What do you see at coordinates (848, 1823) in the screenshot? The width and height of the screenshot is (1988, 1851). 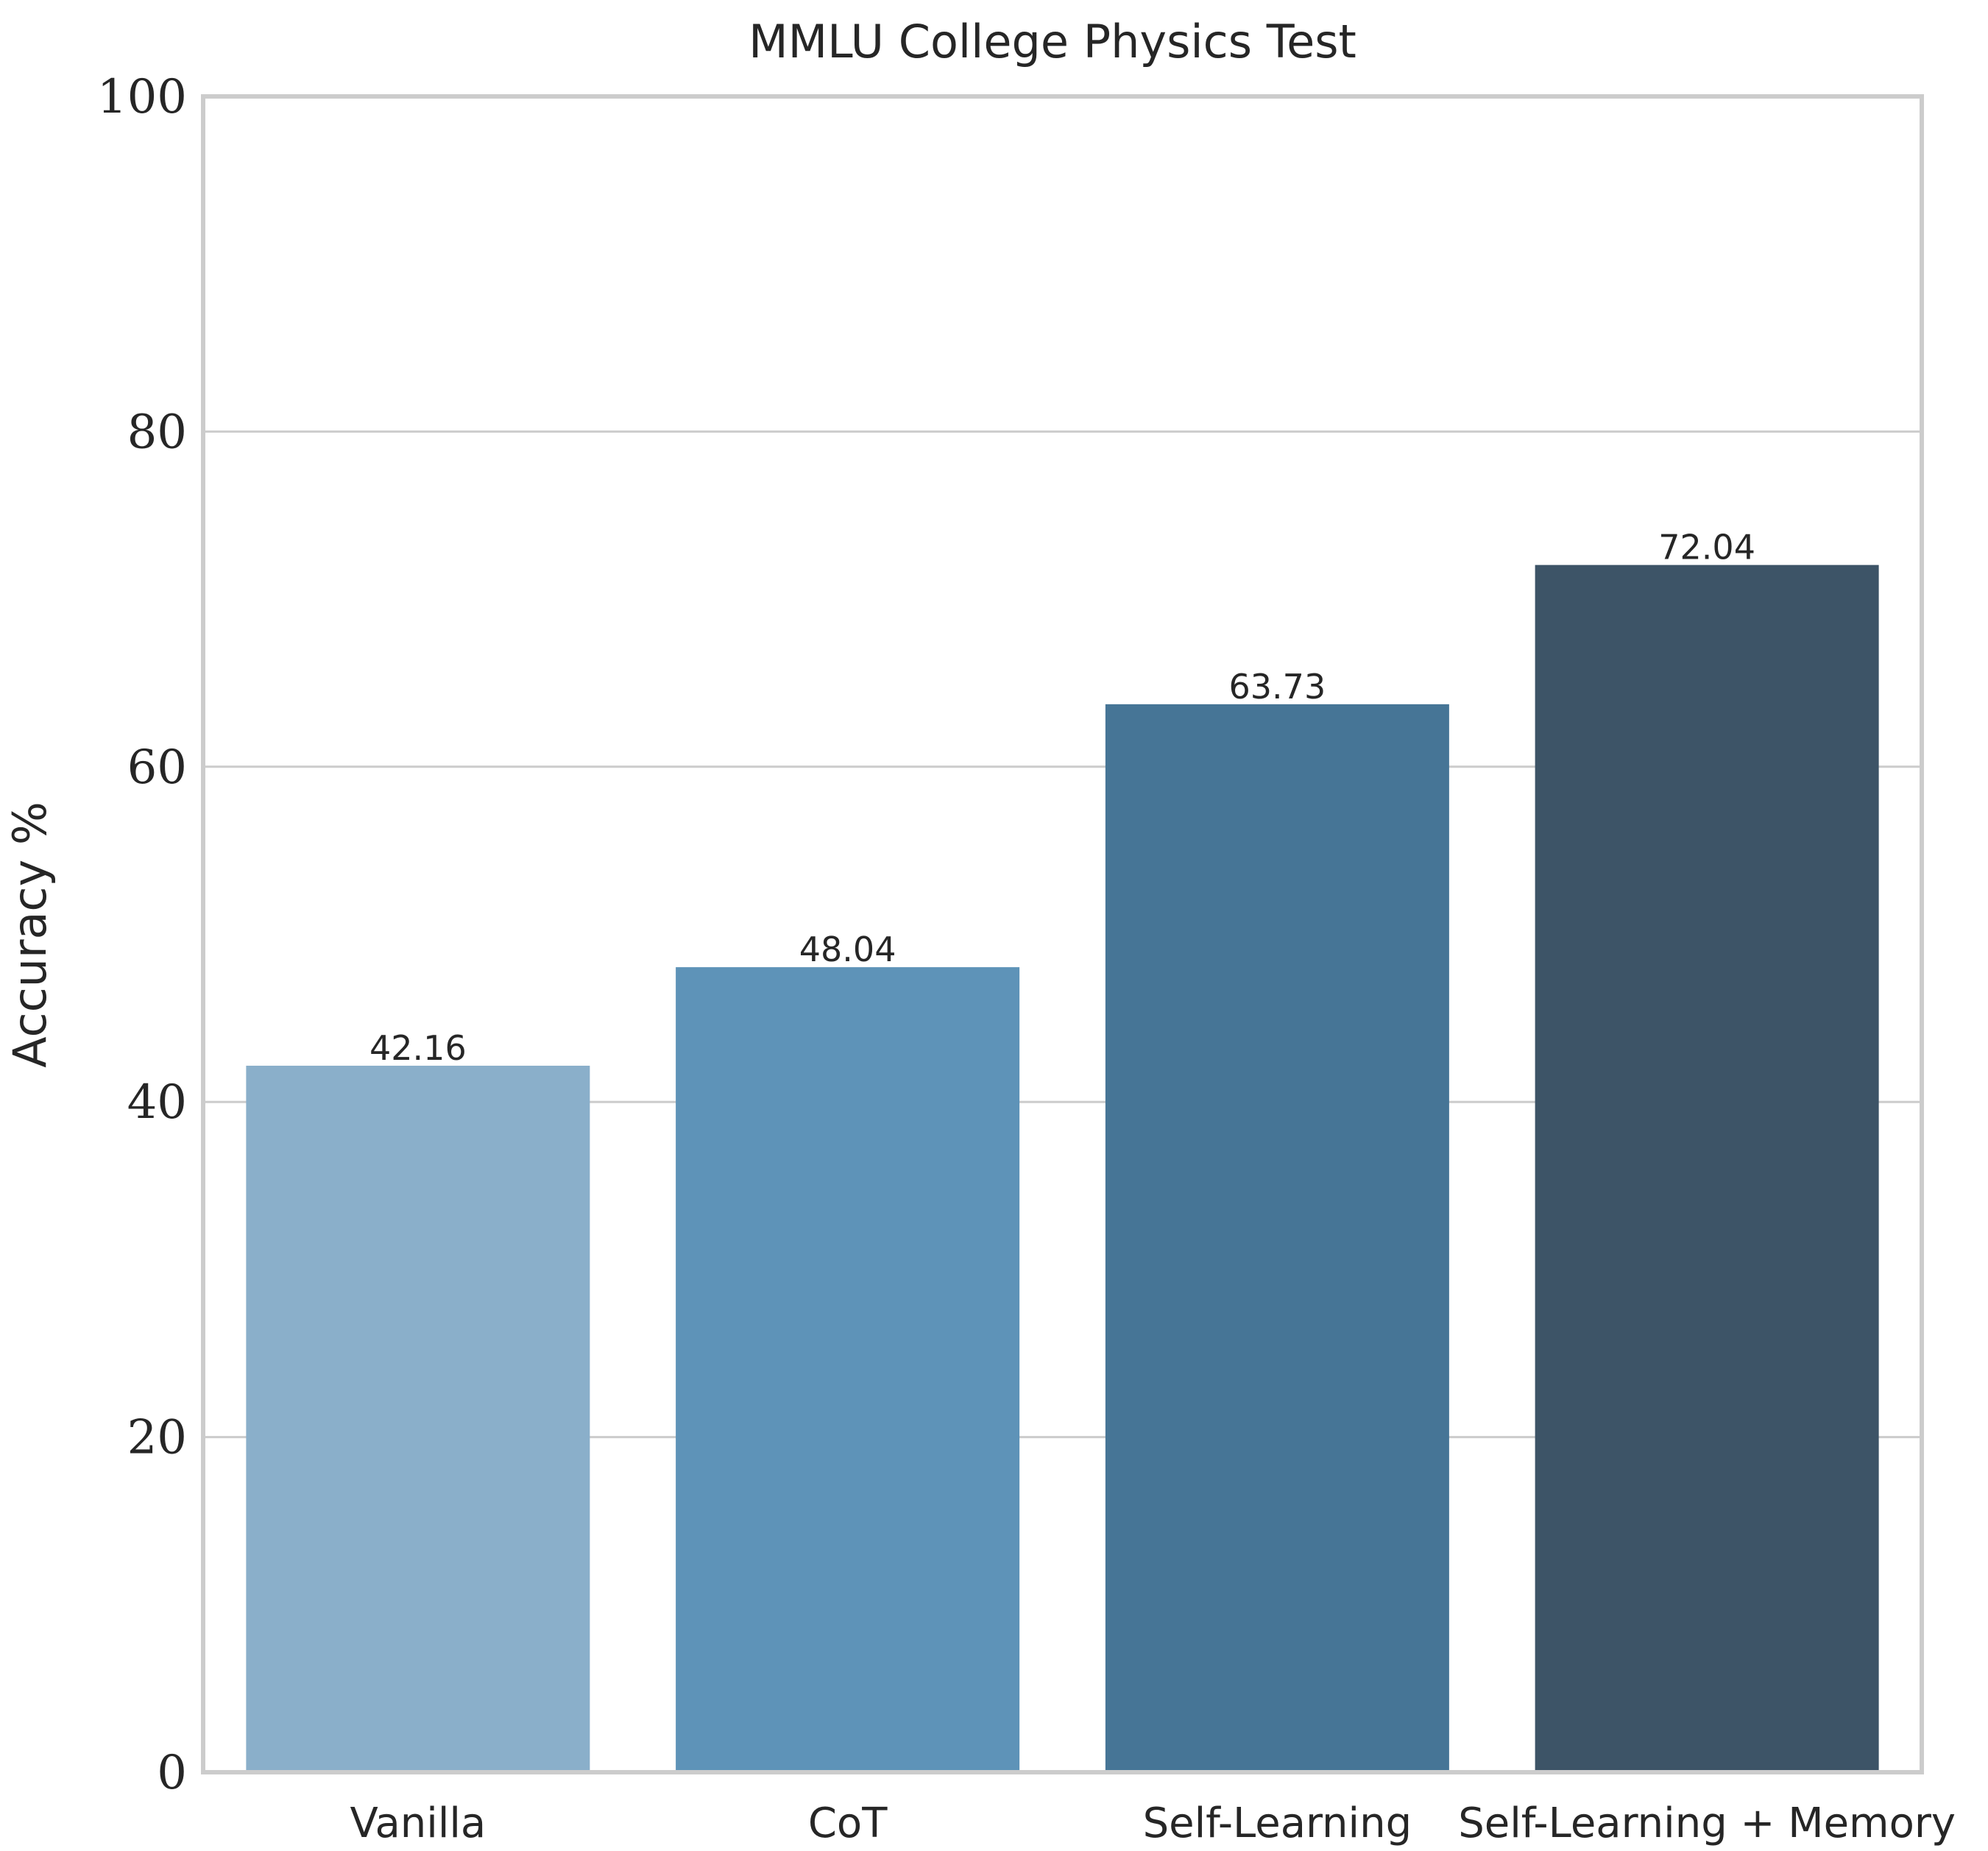 I see `x-tick-label: CoT` at bounding box center [848, 1823].